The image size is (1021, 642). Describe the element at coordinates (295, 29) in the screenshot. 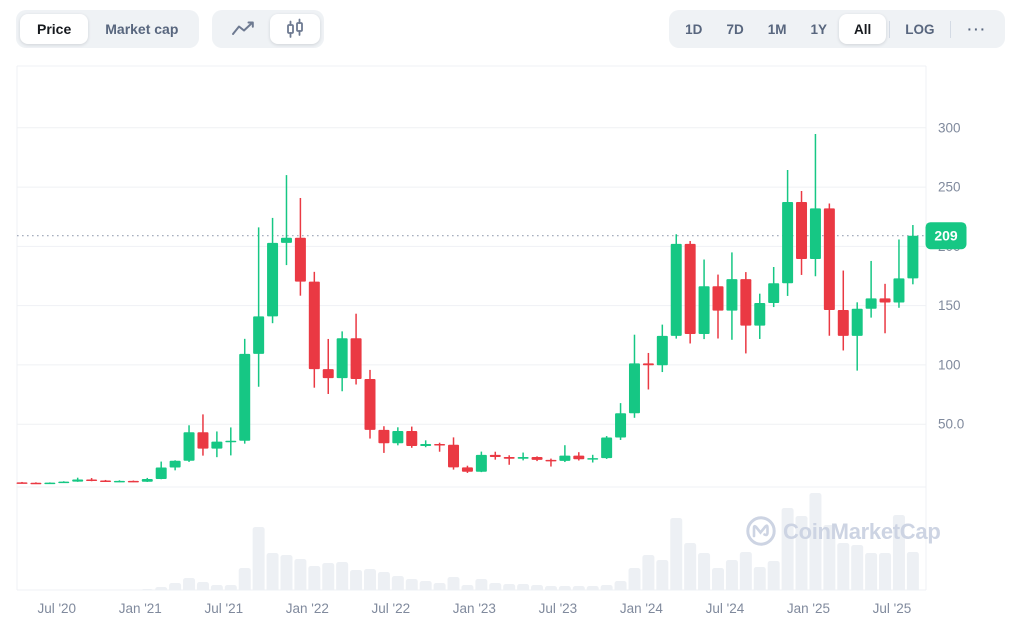

I see `candlestick-chart-button` at that location.